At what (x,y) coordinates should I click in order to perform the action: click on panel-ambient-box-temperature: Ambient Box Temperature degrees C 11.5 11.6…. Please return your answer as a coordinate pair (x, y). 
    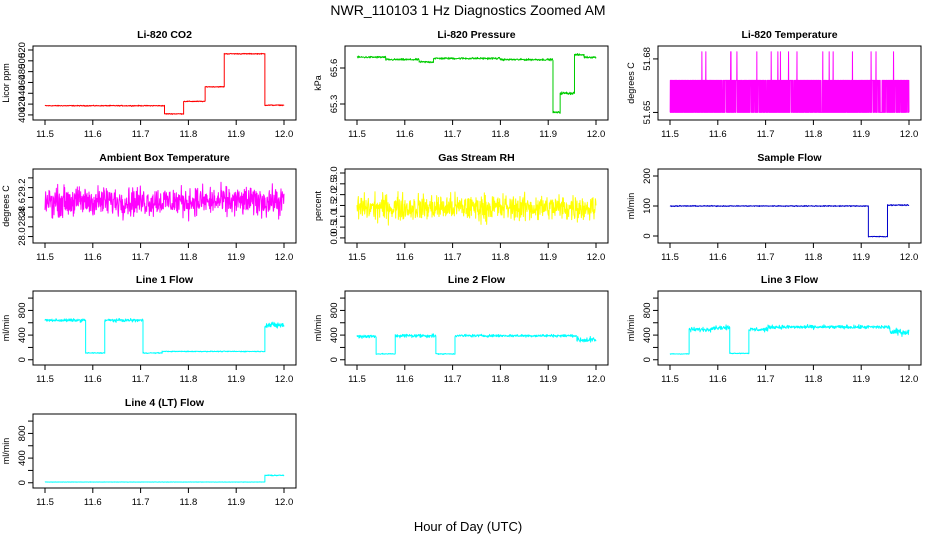
    Looking at the image, I should click on (149, 207).